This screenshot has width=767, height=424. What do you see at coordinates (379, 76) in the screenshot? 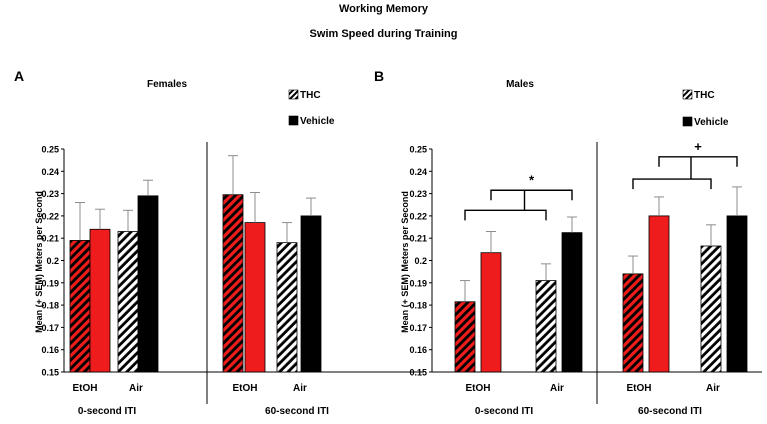
I see `panel-letter: B` at bounding box center [379, 76].